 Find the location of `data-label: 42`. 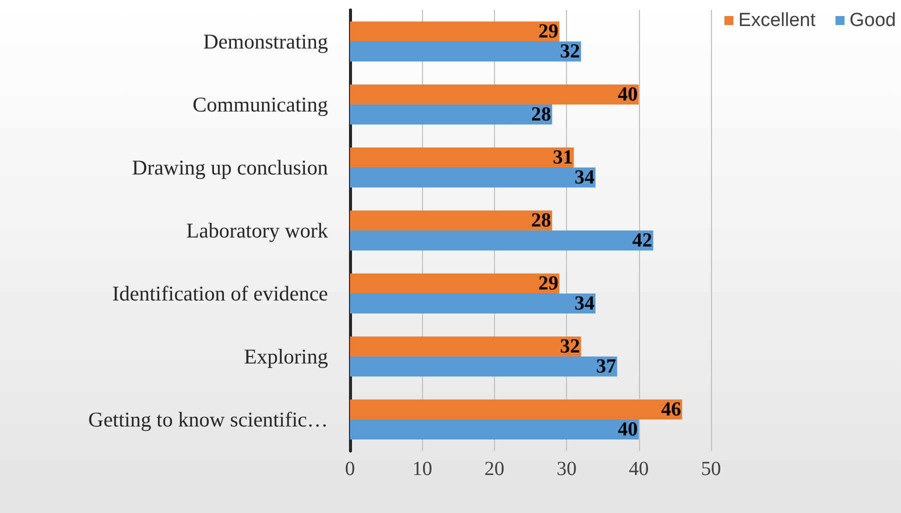

data-label: 42 is located at coordinates (642, 241).